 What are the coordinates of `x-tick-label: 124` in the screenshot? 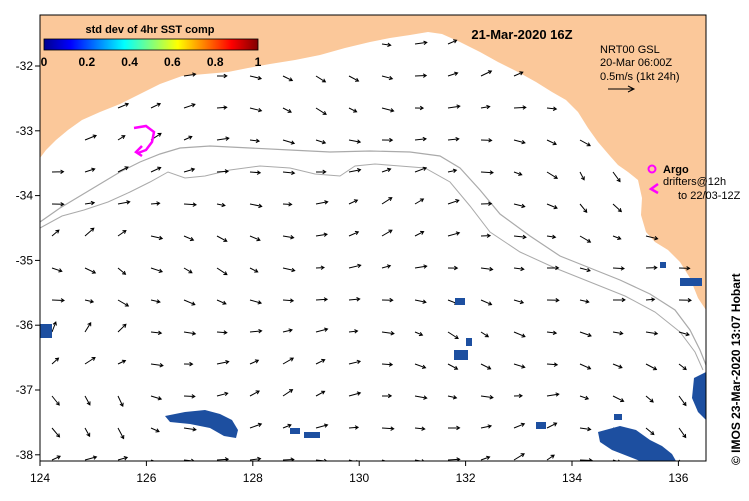 It's located at (40, 478).